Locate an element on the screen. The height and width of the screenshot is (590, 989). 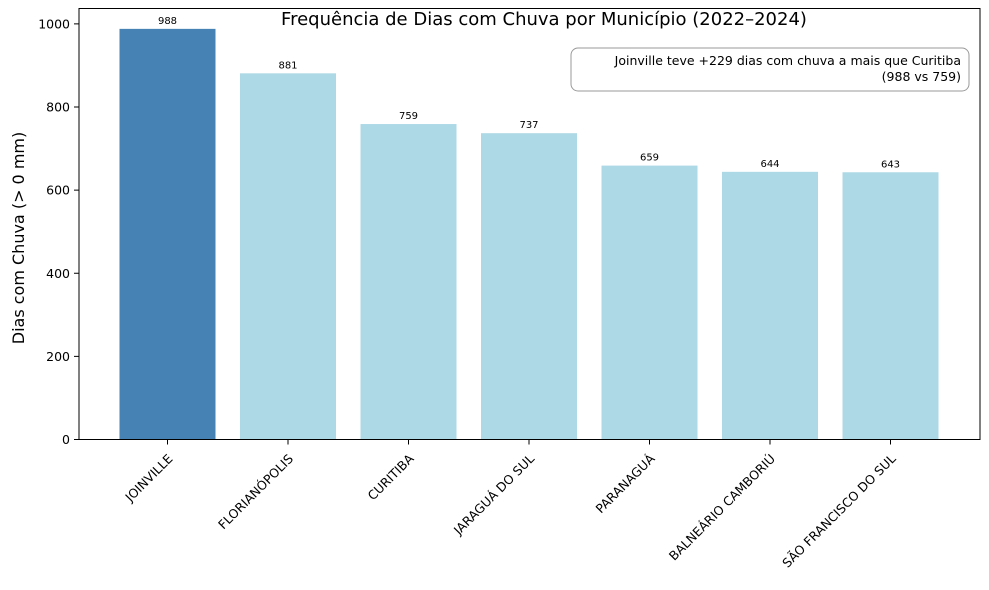
annotation-background is located at coordinates (770, 69).